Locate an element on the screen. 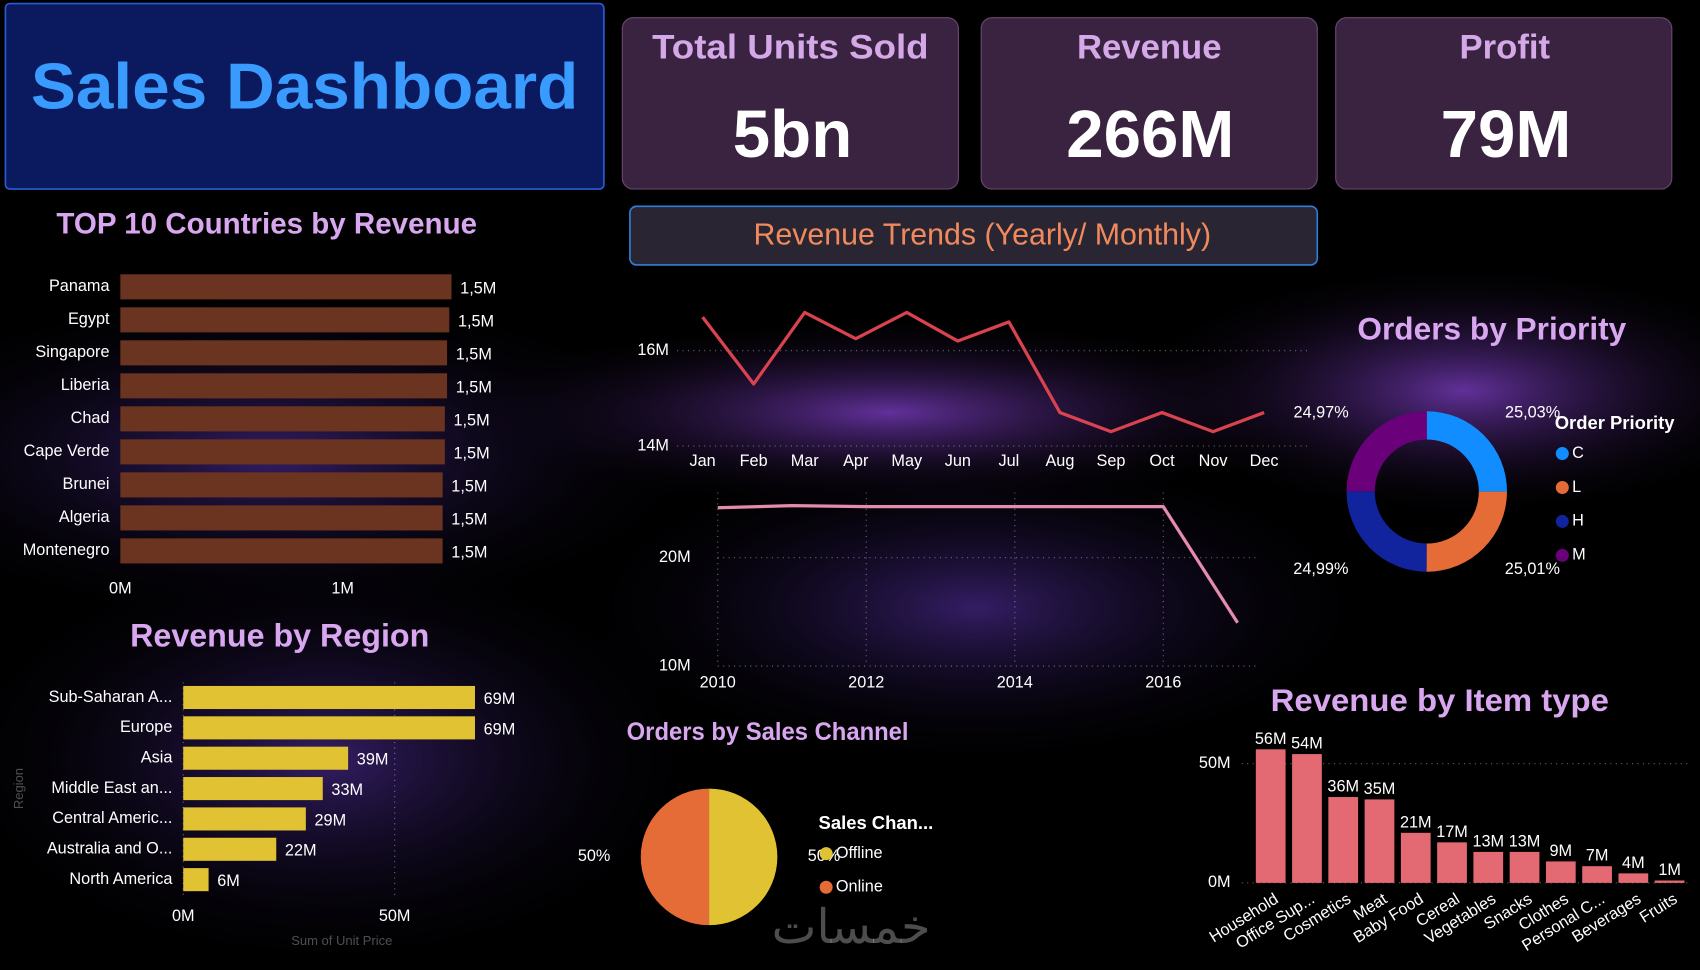 The image size is (1700, 970). watermark: خمسات is located at coordinates (851, 927).